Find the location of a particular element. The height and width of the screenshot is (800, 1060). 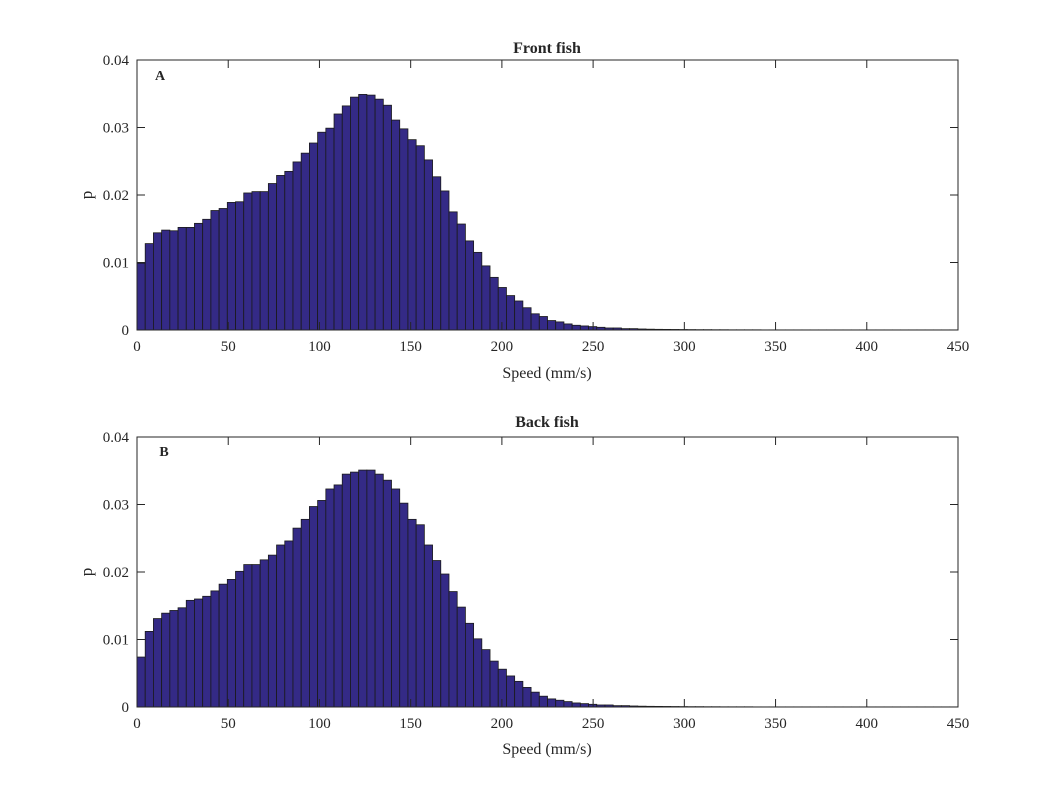

y-tick-label: 0.04 is located at coordinates (116, 438).